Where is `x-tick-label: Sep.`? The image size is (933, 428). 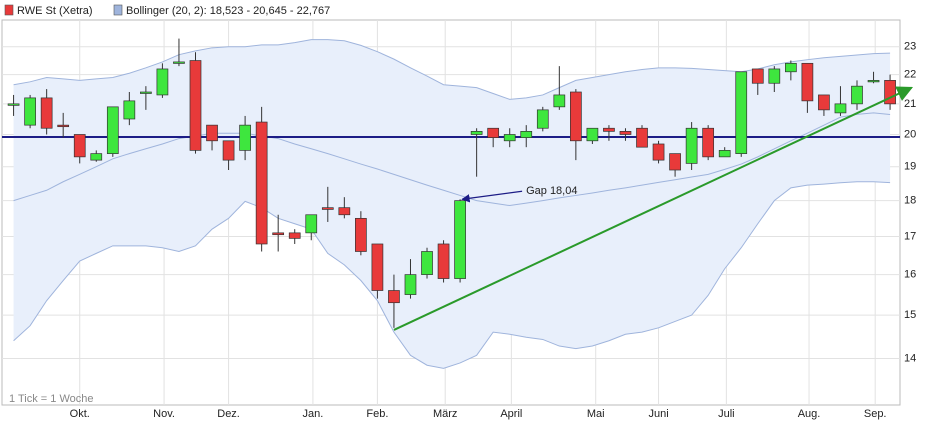
x-tick-label: Sep. is located at coordinates (875, 414).